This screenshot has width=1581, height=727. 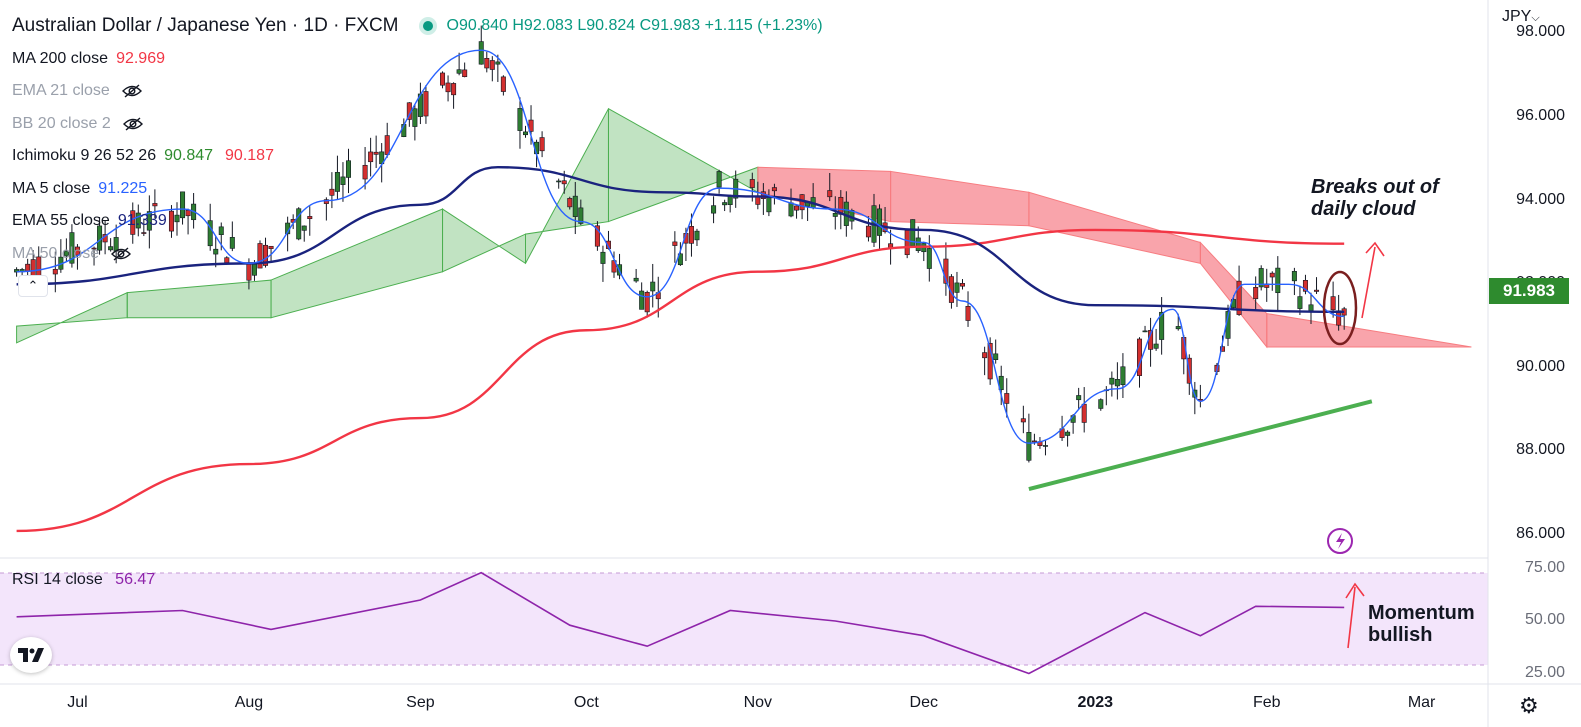 What do you see at coordinates (417, 221) in the screenshot?
I see `indicator-row: EMA 55 close 91.339` at bounding box center [417, 221].